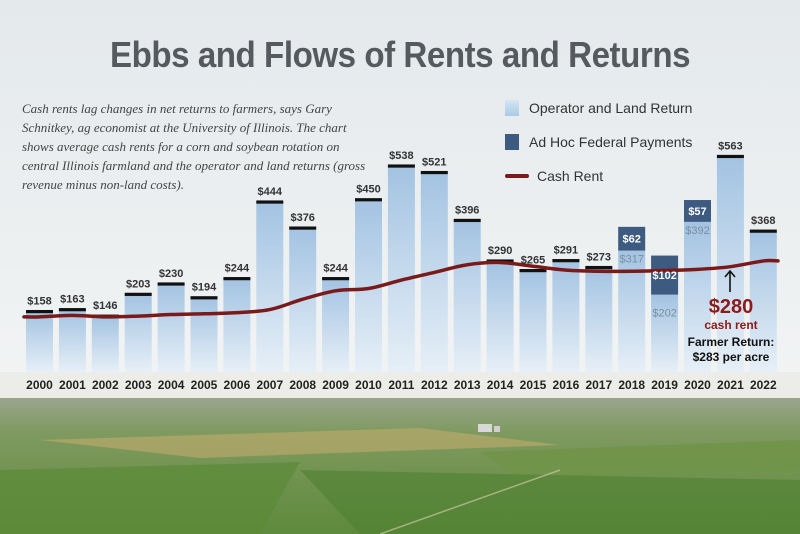 This screenshot has height=534, width=800. I want to click on payments-swatch, so click(512, 142).